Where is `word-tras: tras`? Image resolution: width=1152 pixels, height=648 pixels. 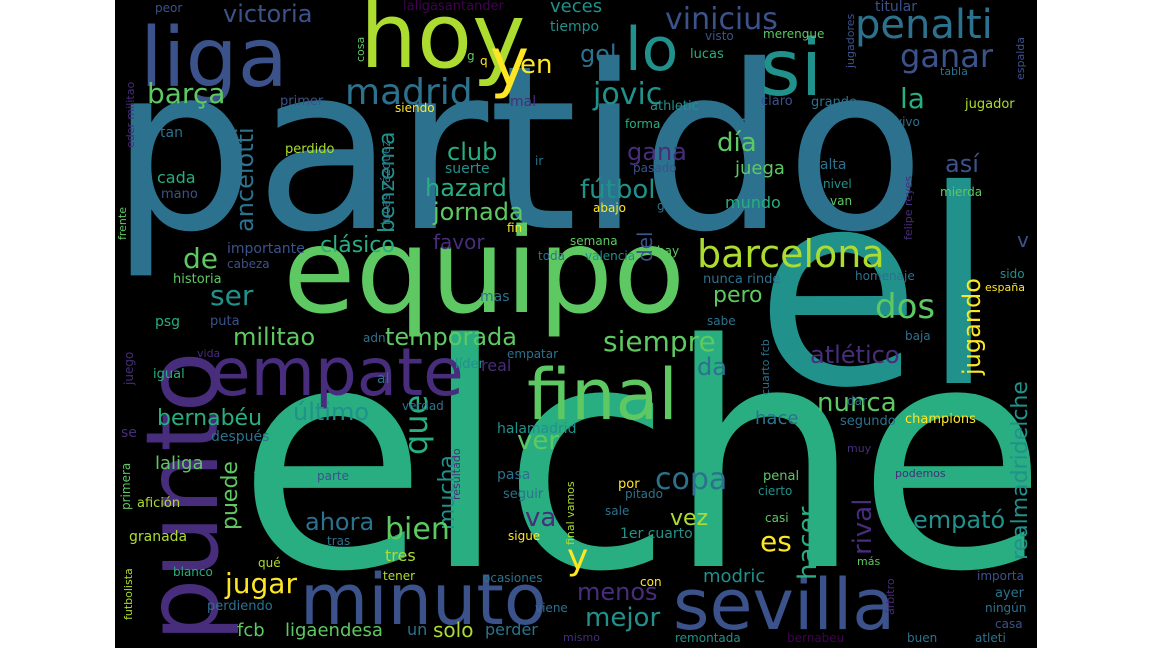
word-tras: tras is located at coordinates (339, 541).